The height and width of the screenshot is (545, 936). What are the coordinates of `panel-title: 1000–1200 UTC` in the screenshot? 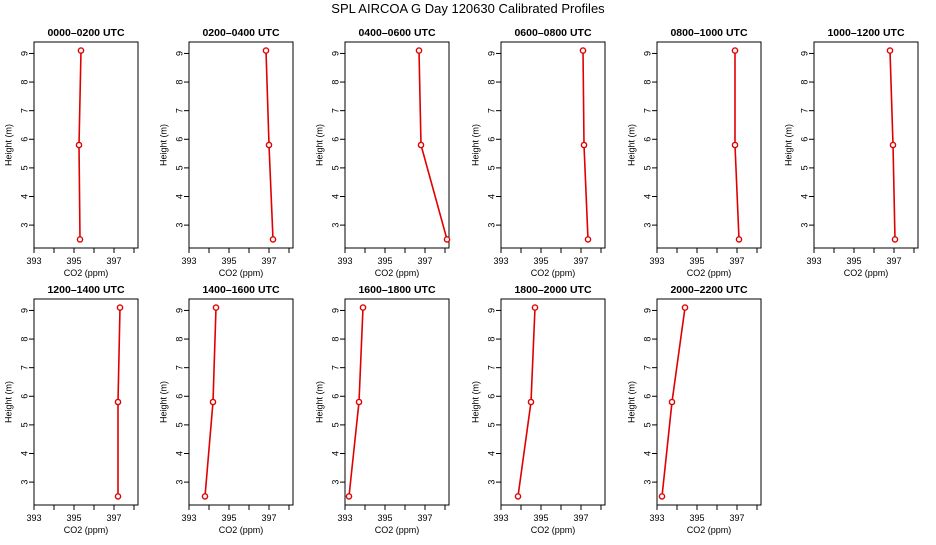 It's located at (865, 33).